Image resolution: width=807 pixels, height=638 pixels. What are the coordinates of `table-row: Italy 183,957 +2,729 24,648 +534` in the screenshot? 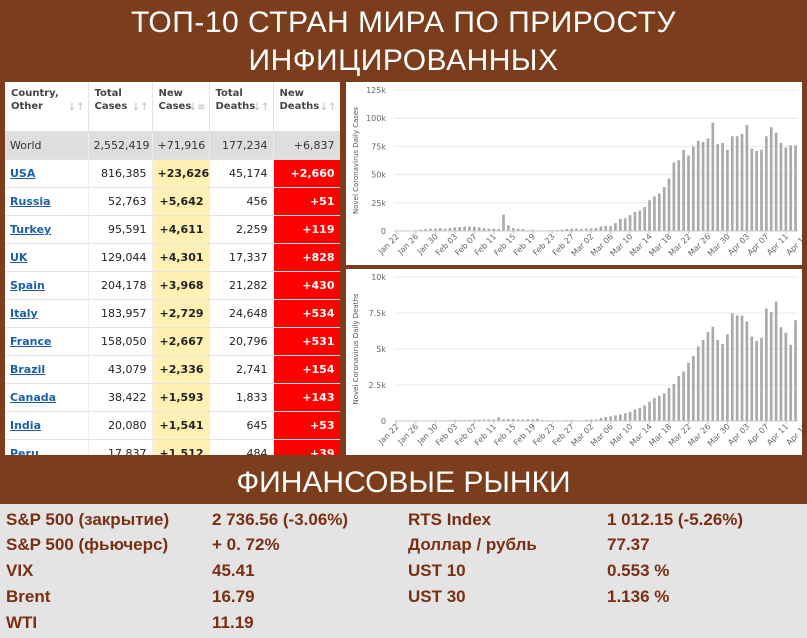 It's located at (172, 313).